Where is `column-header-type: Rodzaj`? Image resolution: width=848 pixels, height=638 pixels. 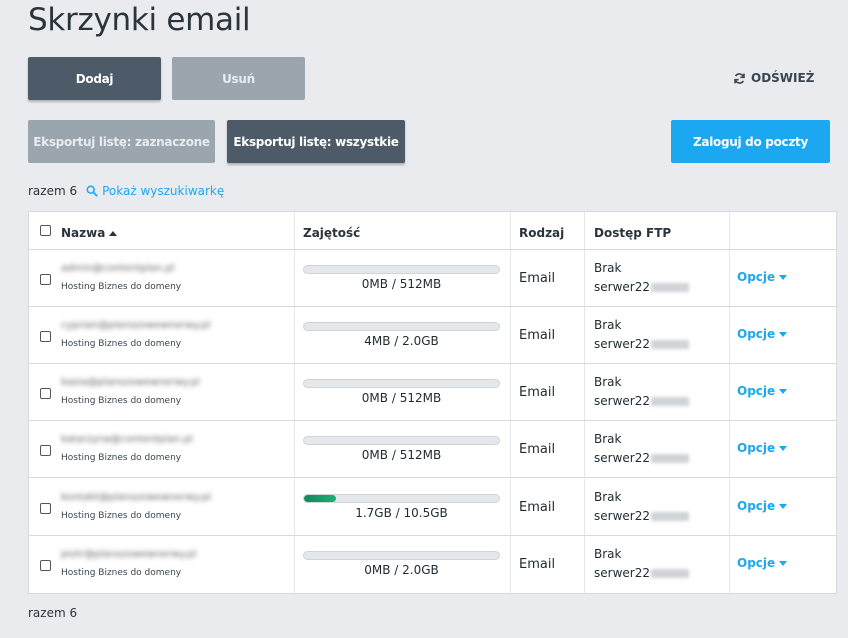 column-header-type: Rodzaj is located at coordinates (542, 233).